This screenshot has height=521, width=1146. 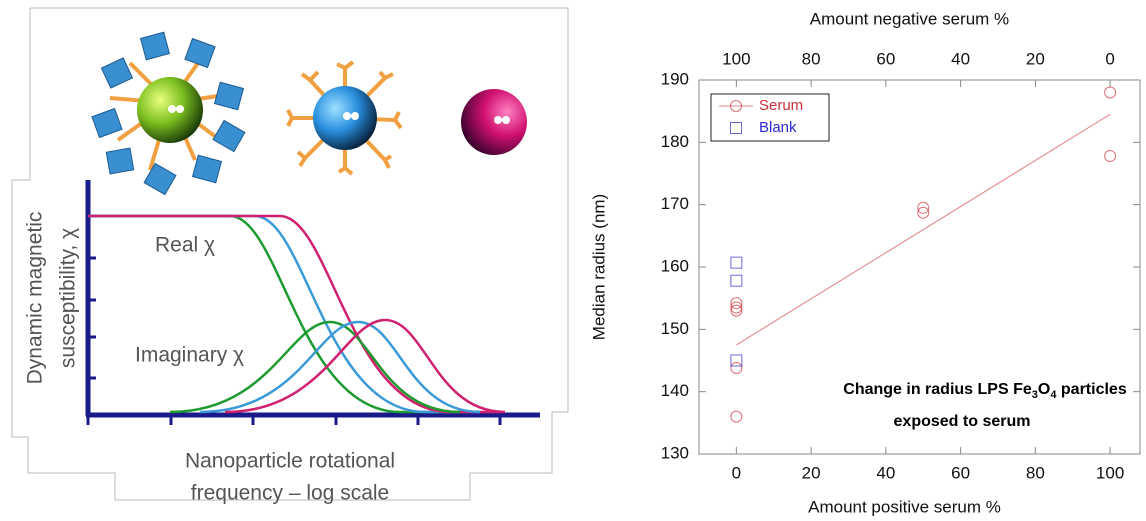 I want to click on x2-tick-label: 0, so click(x=1109, y=58).